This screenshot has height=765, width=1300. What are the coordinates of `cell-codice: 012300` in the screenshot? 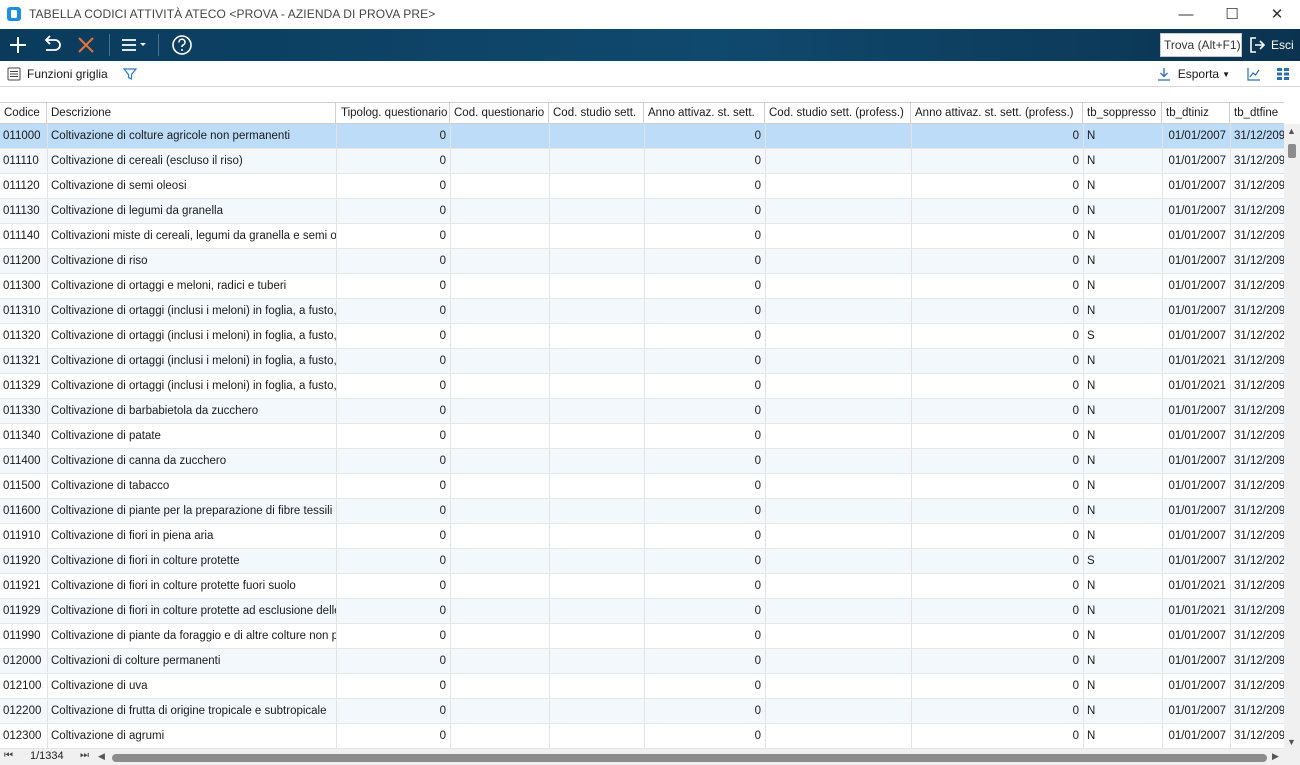 It's located at (22, 736).